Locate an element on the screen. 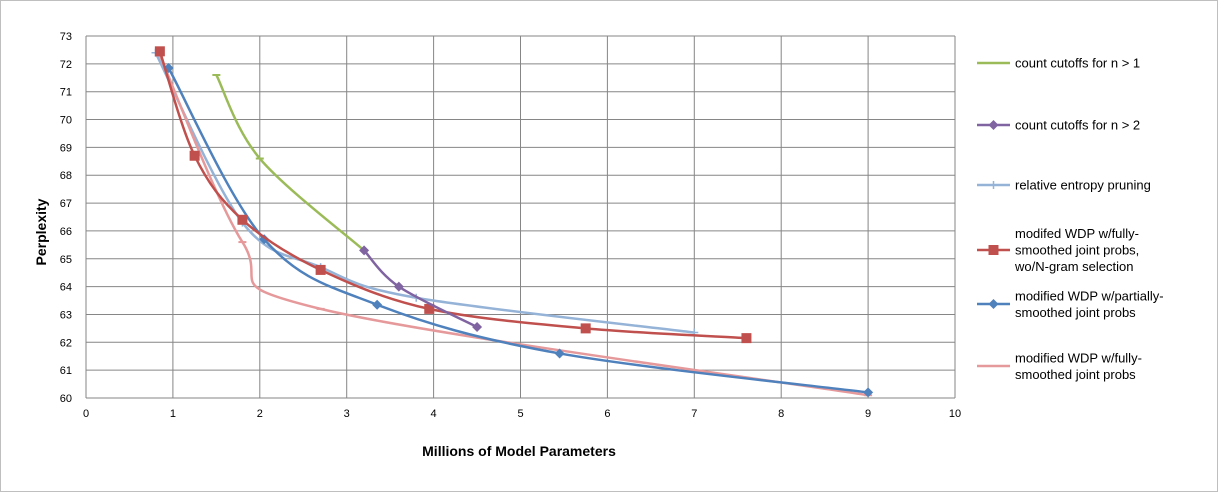 Image resolution: width=1219 pixels, height=498 pixels. y-tick-label: 69 is located at coordinates (66, 148).